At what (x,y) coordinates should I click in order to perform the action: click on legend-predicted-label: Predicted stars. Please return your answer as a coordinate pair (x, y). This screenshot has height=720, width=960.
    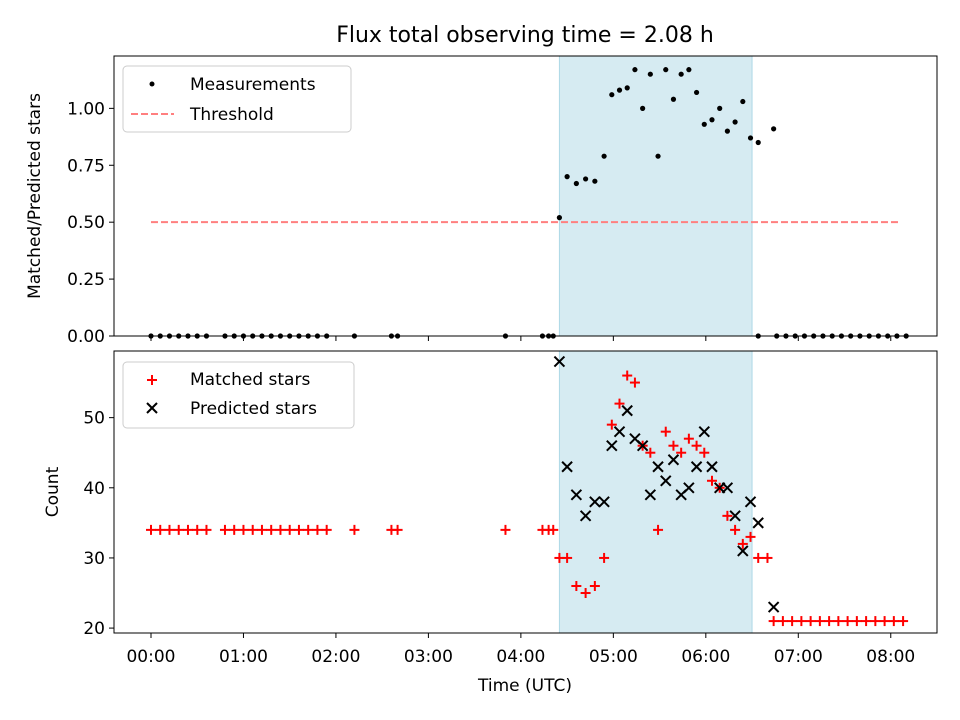
    Looking at the image, I should click on (253, 409).